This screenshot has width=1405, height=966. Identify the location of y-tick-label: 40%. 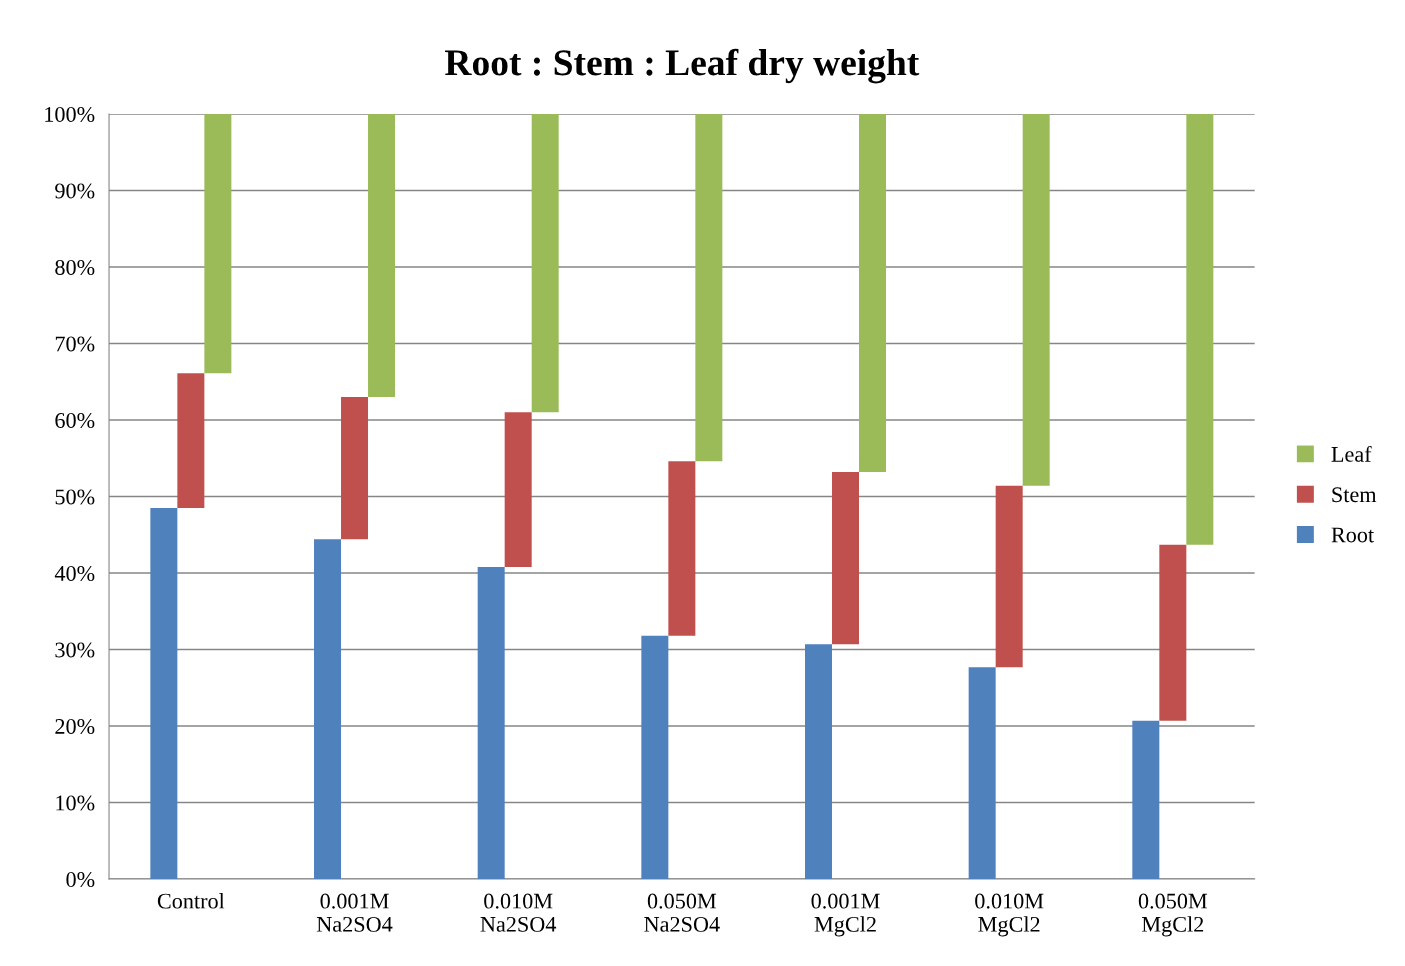
(74, 573).